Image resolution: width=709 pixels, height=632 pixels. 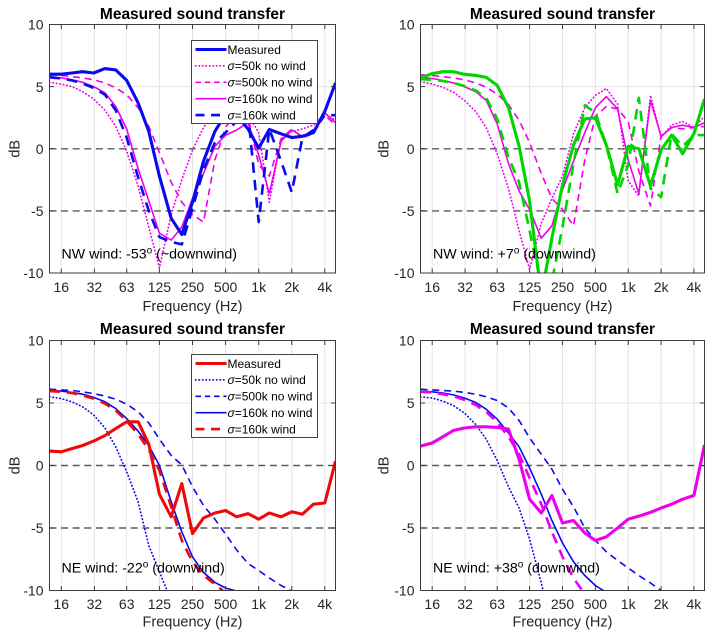 What do you see at coordinates (514, 254) in the screenshot?
I see `svg-text: NW wind: +7o (downwind)` at bounding box center [514, 254].